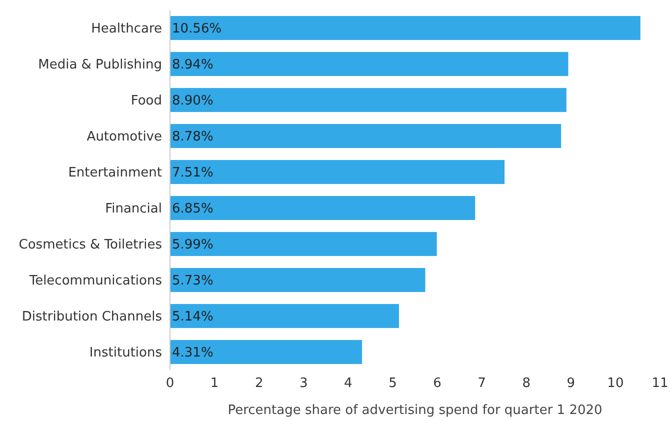 The image size is (670, 421). Describe the element at coordinates (415, 410) in the screenshot. I see `x-axis-title: Percentage share of advertising spend for quarter 1 2020` at that location.